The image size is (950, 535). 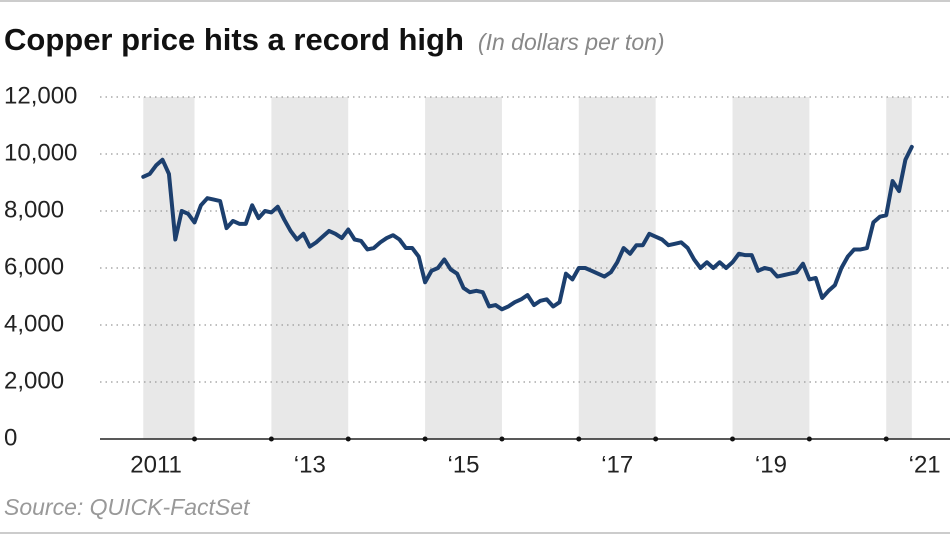 What do you see at coordinates (34, 323) in the screenshot?
I see `y-tick-label: 4,000` at bounding box center [34, 323].